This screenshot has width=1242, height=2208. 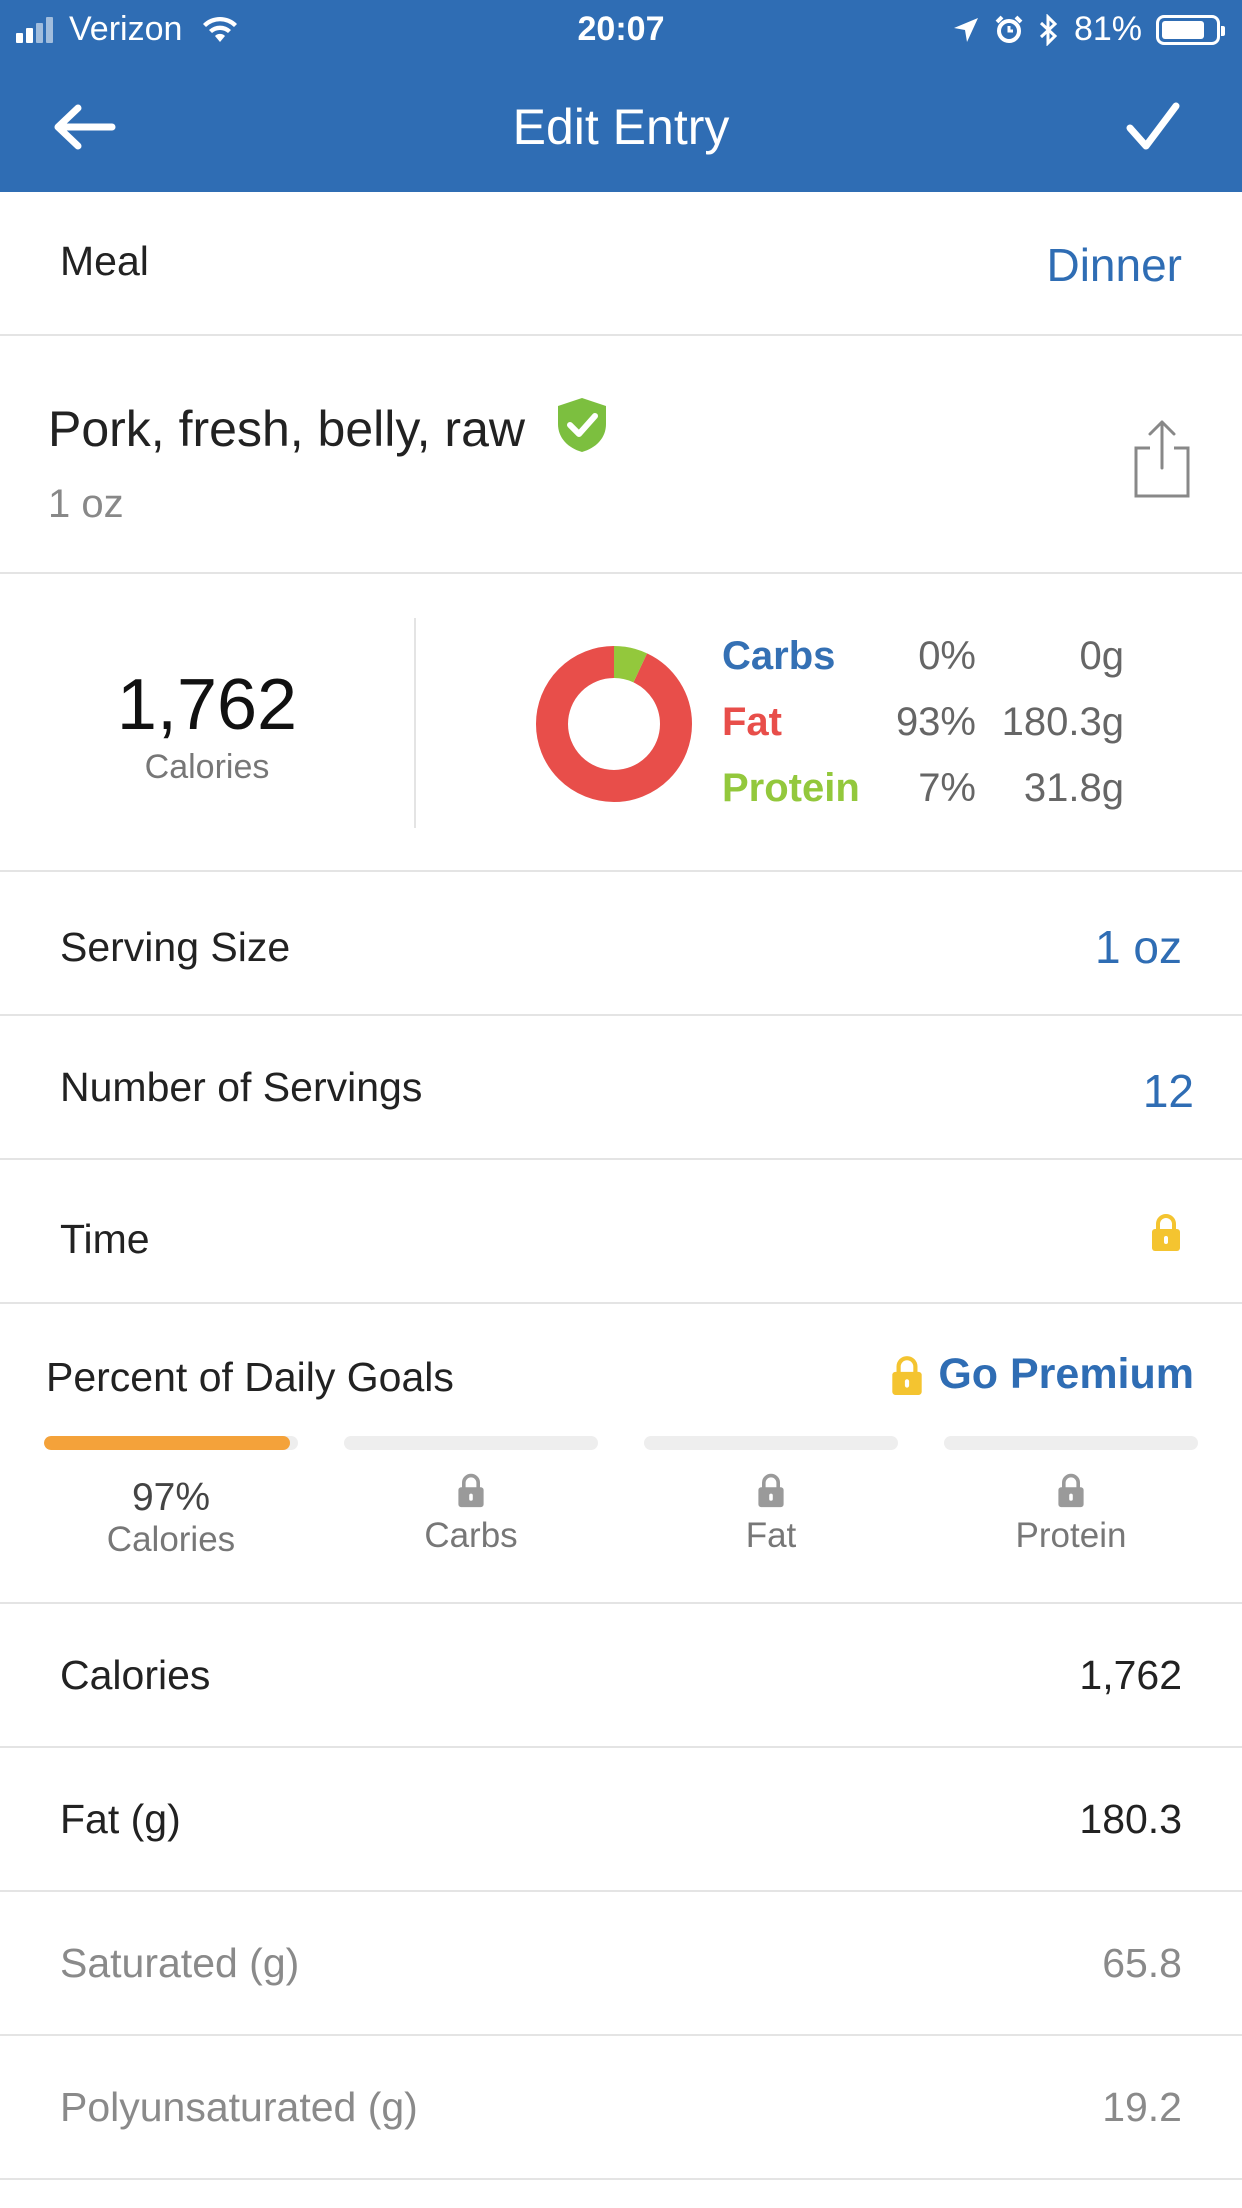 I want to click on number-of-servings-row: Number of Servings 12, so click(x=621, y=1088).